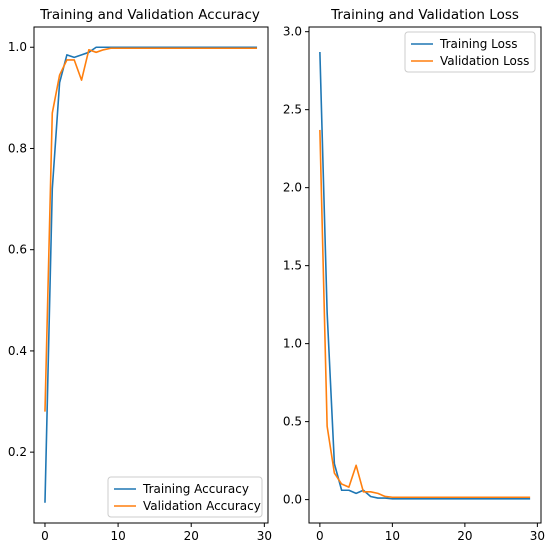  What do you see at coordinates (45, 536) in the screenshot?
I see `accuracy-x-tick-label: 0` at bounding box center [45, 536].